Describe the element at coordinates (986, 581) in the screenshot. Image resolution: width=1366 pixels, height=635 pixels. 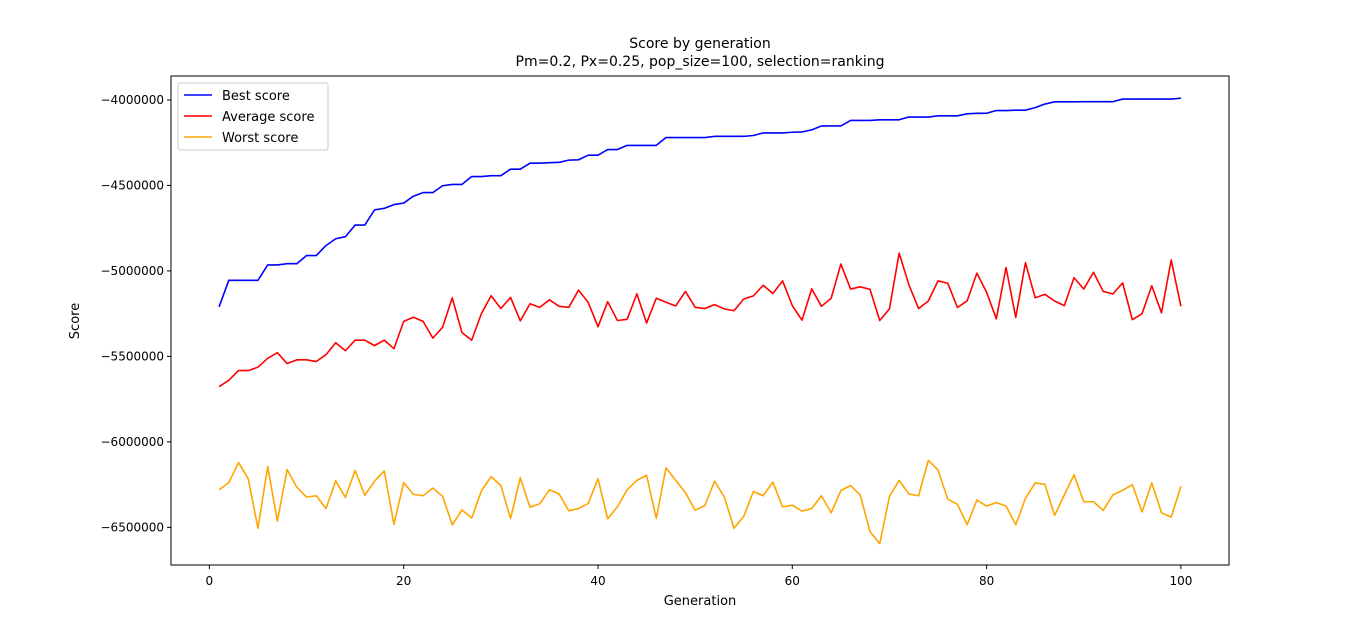
I see `x-tick-label: 80` at that location.